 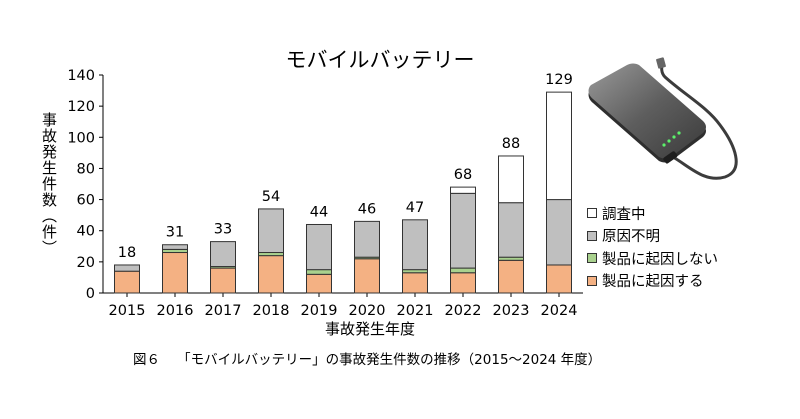 I want to click on legend-item-not-product: 製品に起因しない, so click(x=652, y=258).